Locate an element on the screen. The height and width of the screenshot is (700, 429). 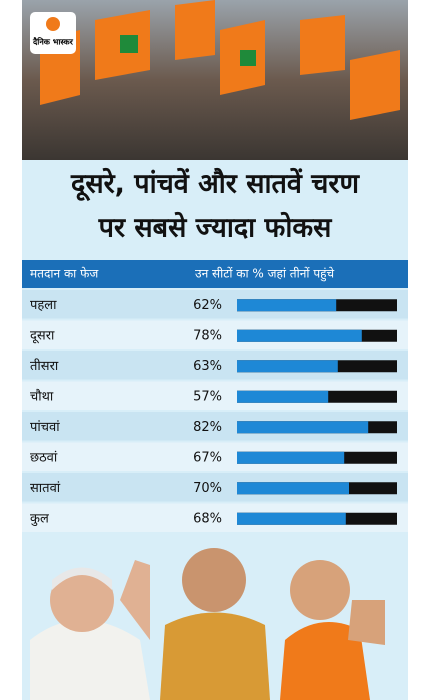
value-label: 82% is located at coordinates (207, 427).